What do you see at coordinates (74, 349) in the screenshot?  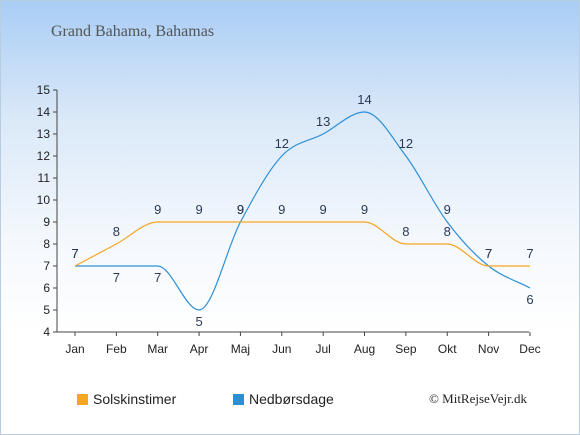 I see `x-tick-label: Jan` at bounding box center [74, 349].